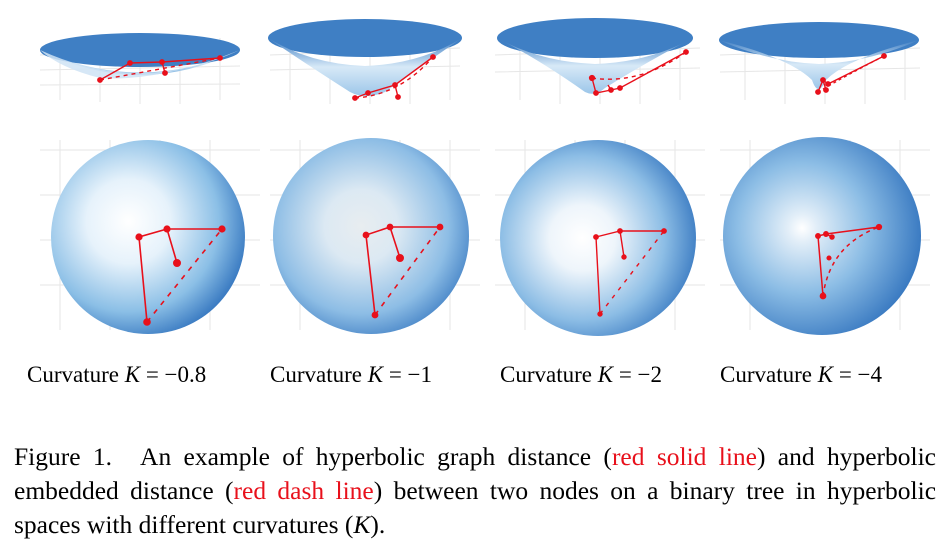 The image size is (950, 551). Describe the element at coordinates (180, 275) in the screenshot. I see `path-red-top-k-0.8` at that location.